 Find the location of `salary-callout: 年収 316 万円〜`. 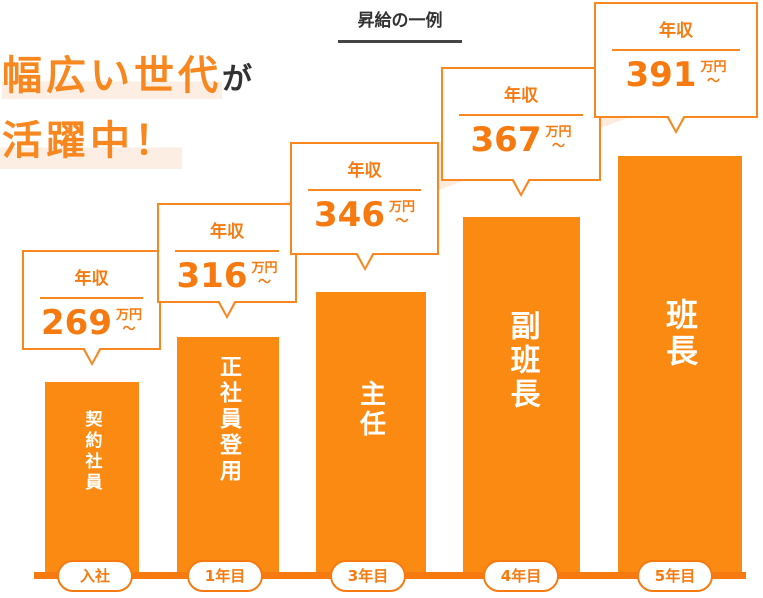

salary-callout: 年収 316 万円〜 is located at coordinates (227, 261).